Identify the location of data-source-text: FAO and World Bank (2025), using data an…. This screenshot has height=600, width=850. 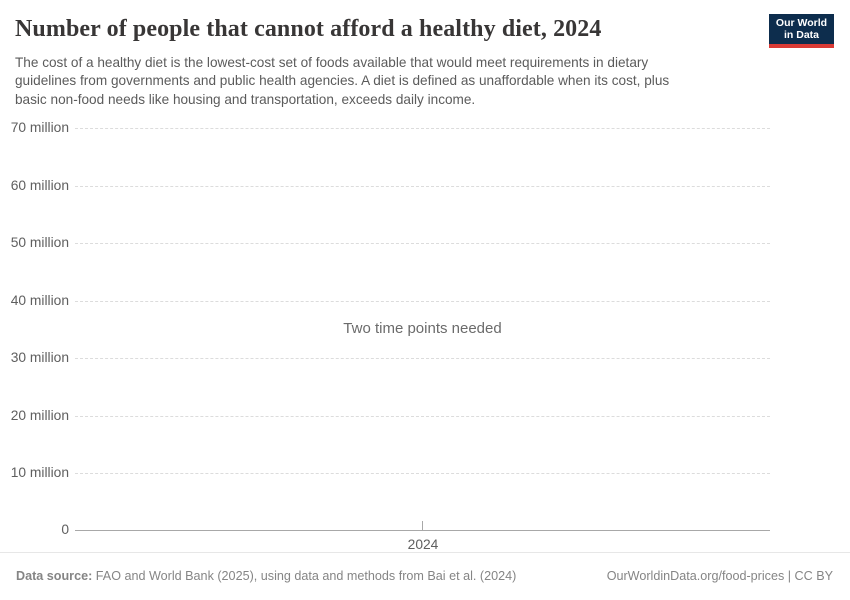
(304, 576).